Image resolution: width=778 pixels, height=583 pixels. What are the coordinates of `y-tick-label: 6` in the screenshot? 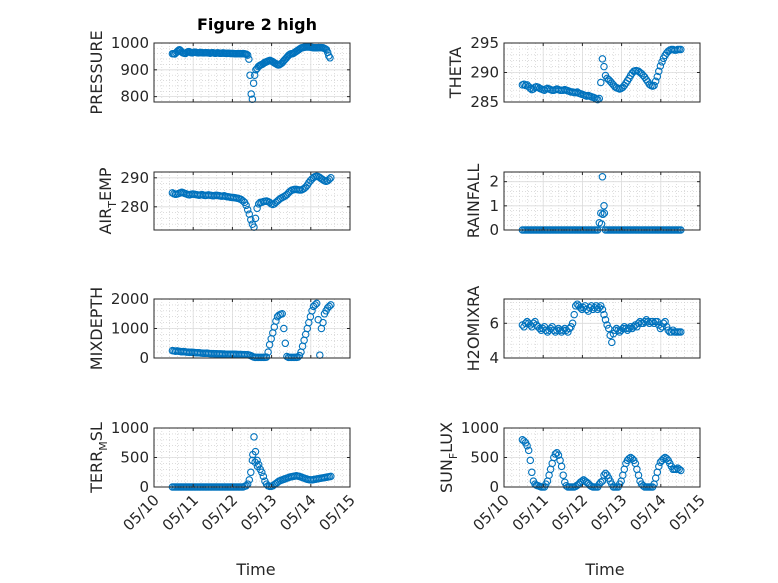 It's located at (494, 323).